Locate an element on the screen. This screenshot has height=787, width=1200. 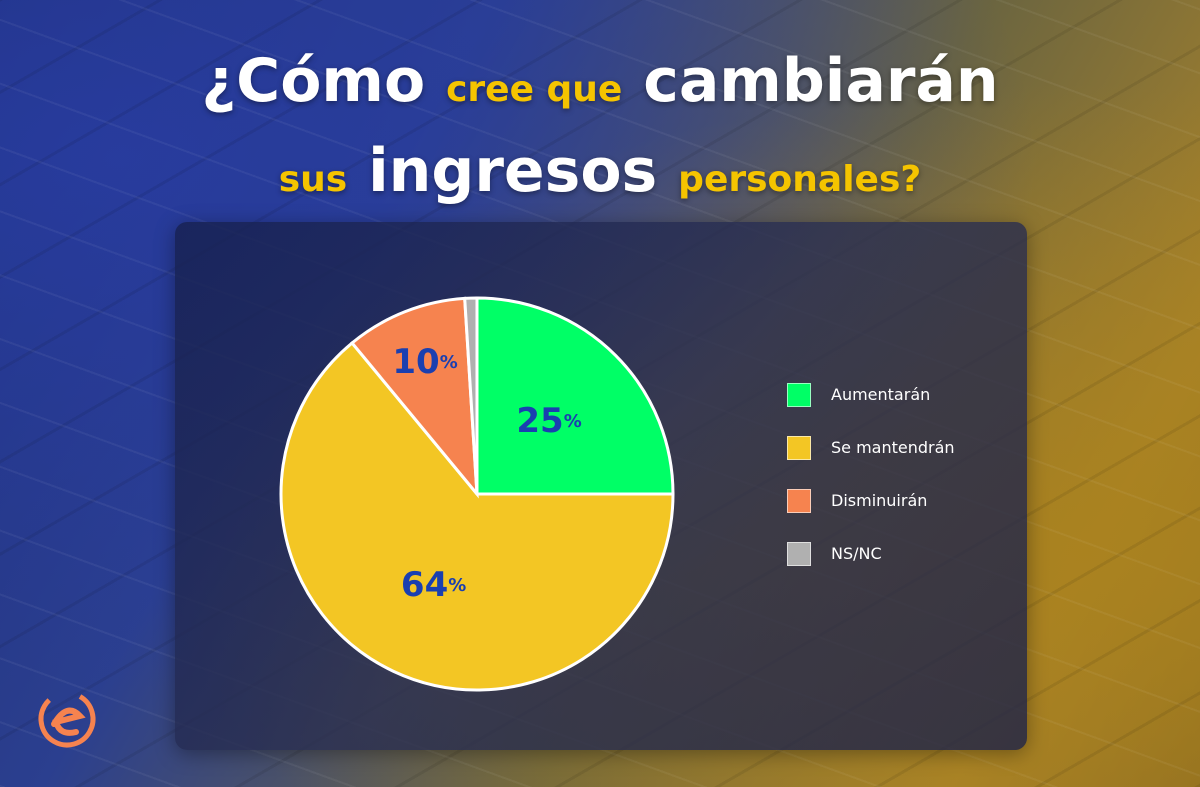
legend-swatch-se-mantendran is located at coordinates (799, 447).